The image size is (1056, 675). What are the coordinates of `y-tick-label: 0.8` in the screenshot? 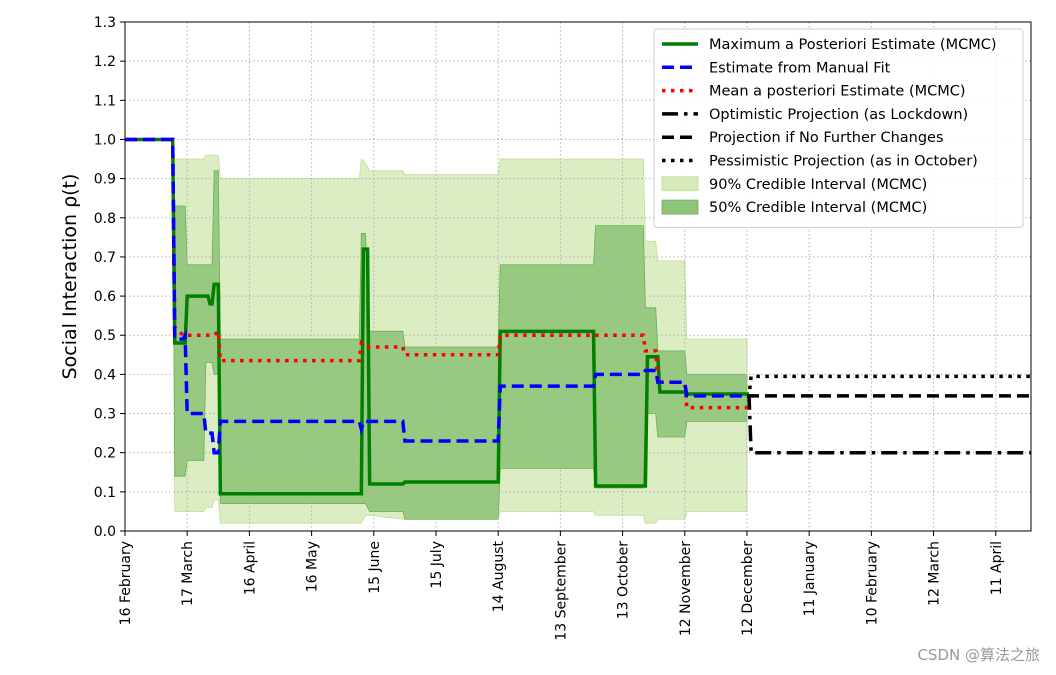 It's located at (105, 219).